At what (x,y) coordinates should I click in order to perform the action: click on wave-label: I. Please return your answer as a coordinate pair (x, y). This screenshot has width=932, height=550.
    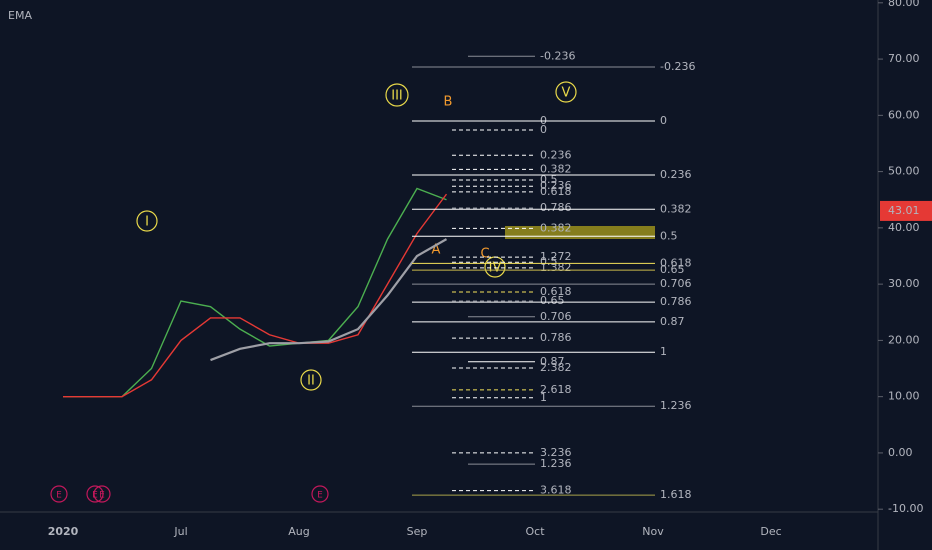
    Looking at the image, I should click on (147, 222).